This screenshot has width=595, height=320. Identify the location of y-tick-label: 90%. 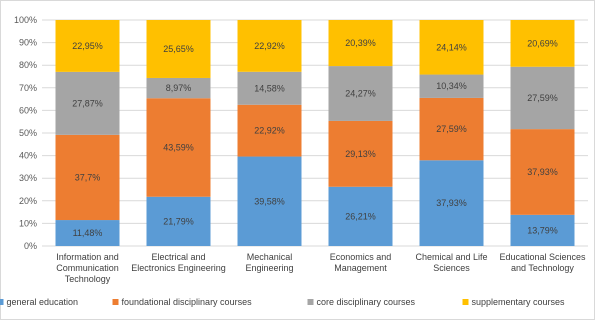
(28, 43).